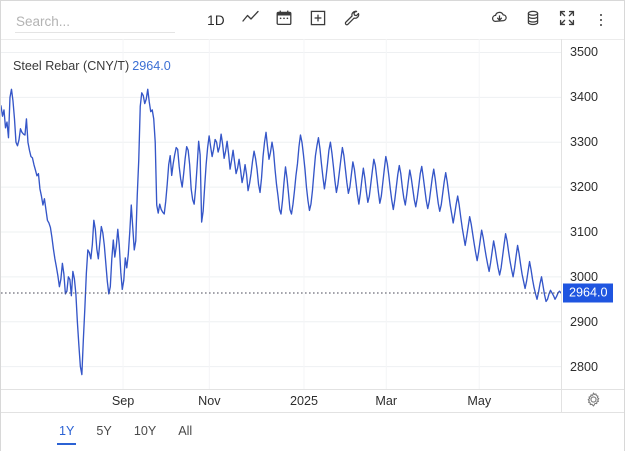  What do you see at coordinates (584, 276) in the screenshot?
I see `price-tick: 3000` at bounding box center [584, 276].